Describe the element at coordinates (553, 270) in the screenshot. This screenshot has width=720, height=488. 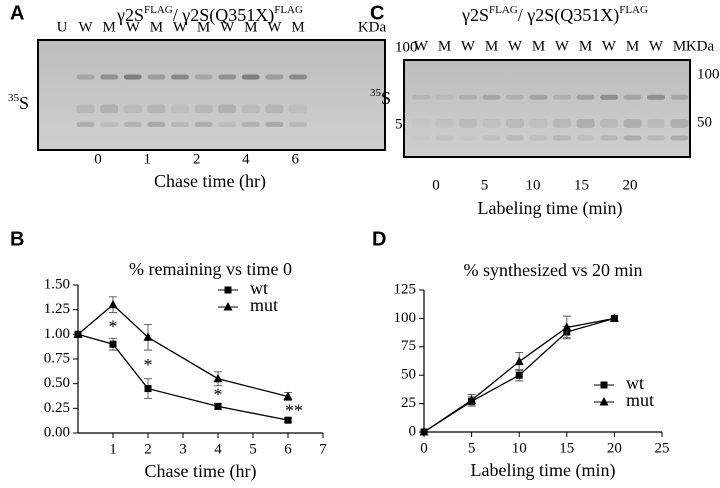
I see `chart-title: % synthesized vs 20 min` at that location.